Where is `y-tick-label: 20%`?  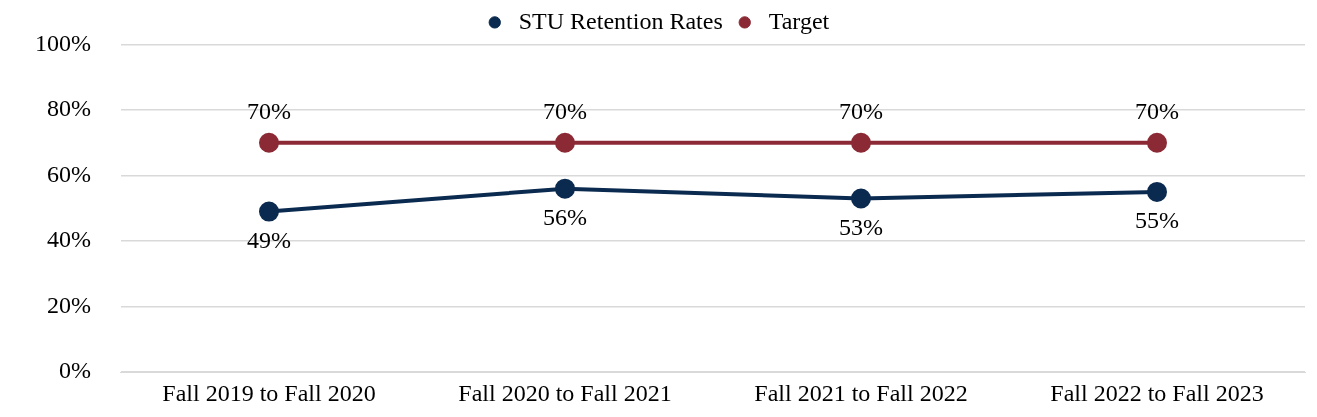
y-tick-label: 20% is located at coordinates (68, 304).